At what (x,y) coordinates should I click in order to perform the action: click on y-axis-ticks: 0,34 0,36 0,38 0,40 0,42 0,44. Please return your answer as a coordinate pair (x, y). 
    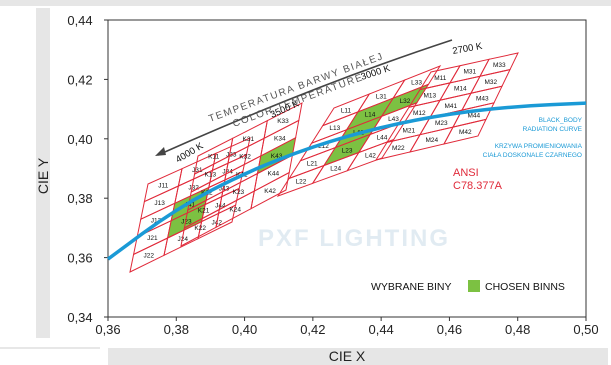
    Looking at the image, I should click on (87, 169).